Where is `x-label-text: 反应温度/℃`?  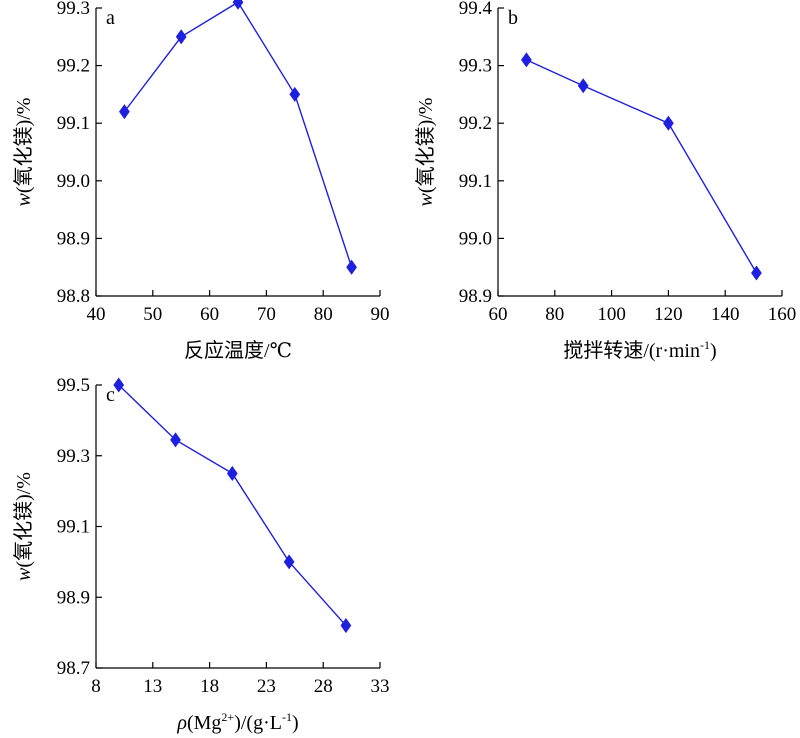
x-label-text: 反应温度/℃ is located at coordinates (238, 350).